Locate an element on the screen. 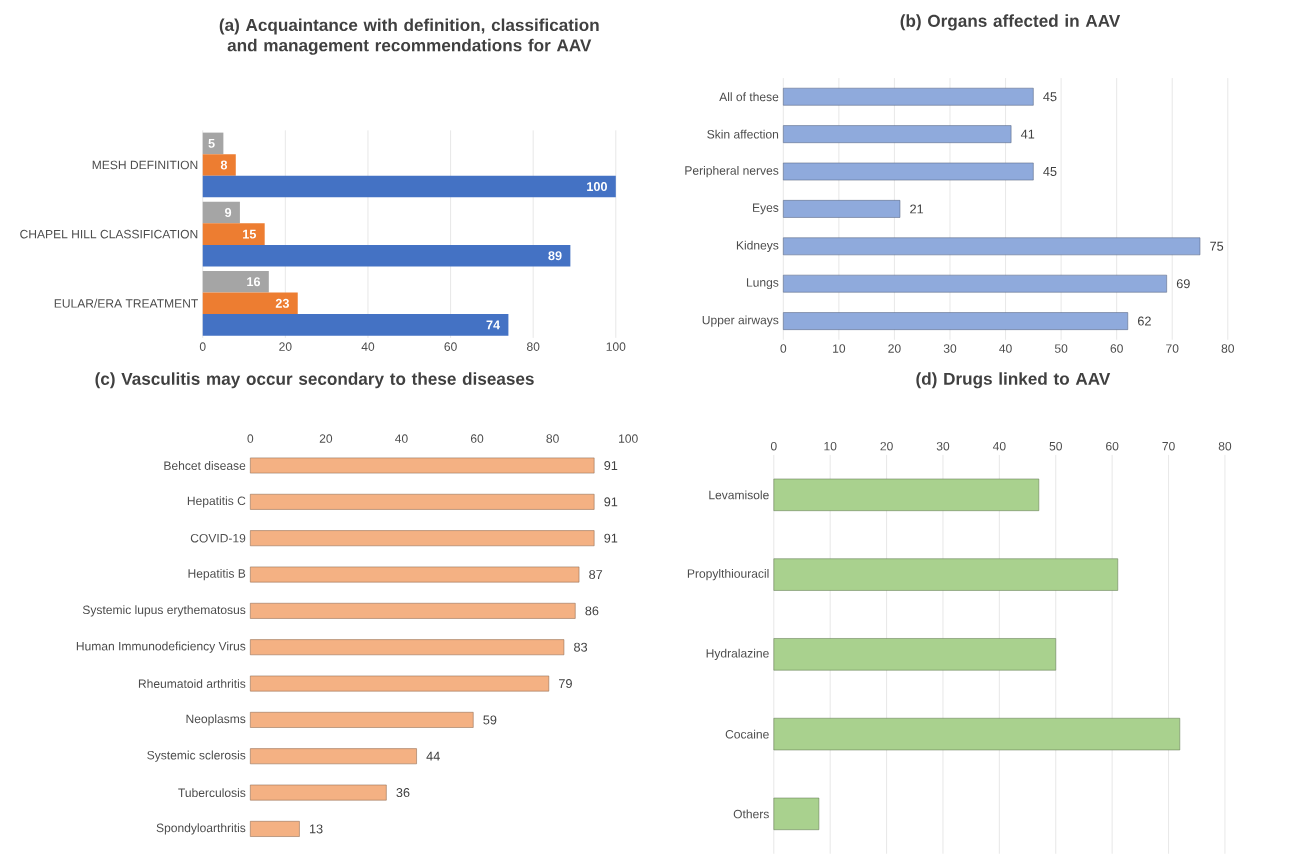 This screenshot has height=860, width=1309. data-label: 23 is located at coordinates (282, 303).